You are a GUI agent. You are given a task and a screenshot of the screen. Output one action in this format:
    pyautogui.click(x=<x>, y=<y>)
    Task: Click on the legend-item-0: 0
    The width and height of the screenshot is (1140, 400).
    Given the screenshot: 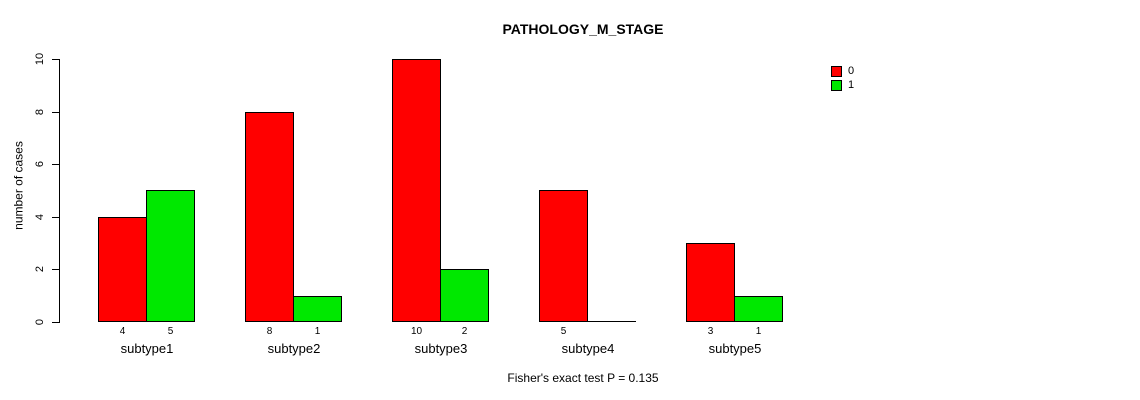 What is the action you would take?
    pyautogui.click(x=842, y=71)
    